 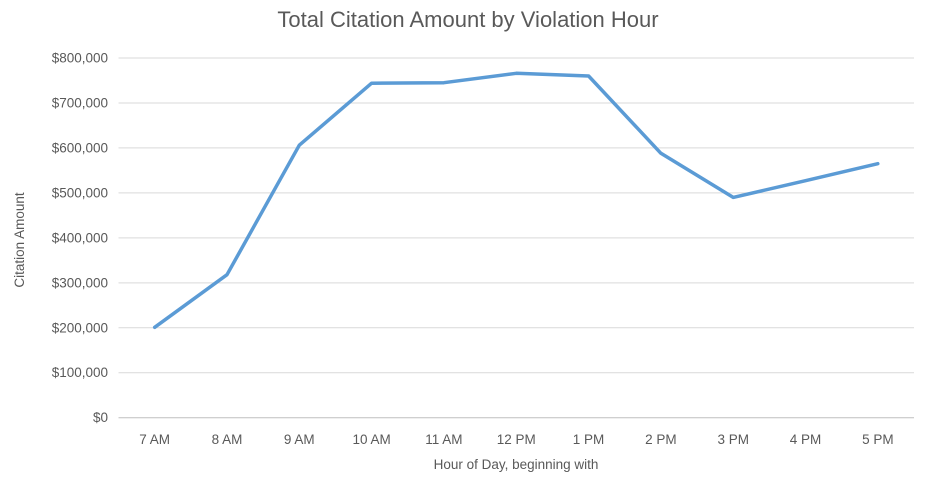 What do you see at coordinates (468, 19) in the screenshot?
I see `chart-title: Total Citation Amount by Violation Hour` at bounding box center [468, 19].